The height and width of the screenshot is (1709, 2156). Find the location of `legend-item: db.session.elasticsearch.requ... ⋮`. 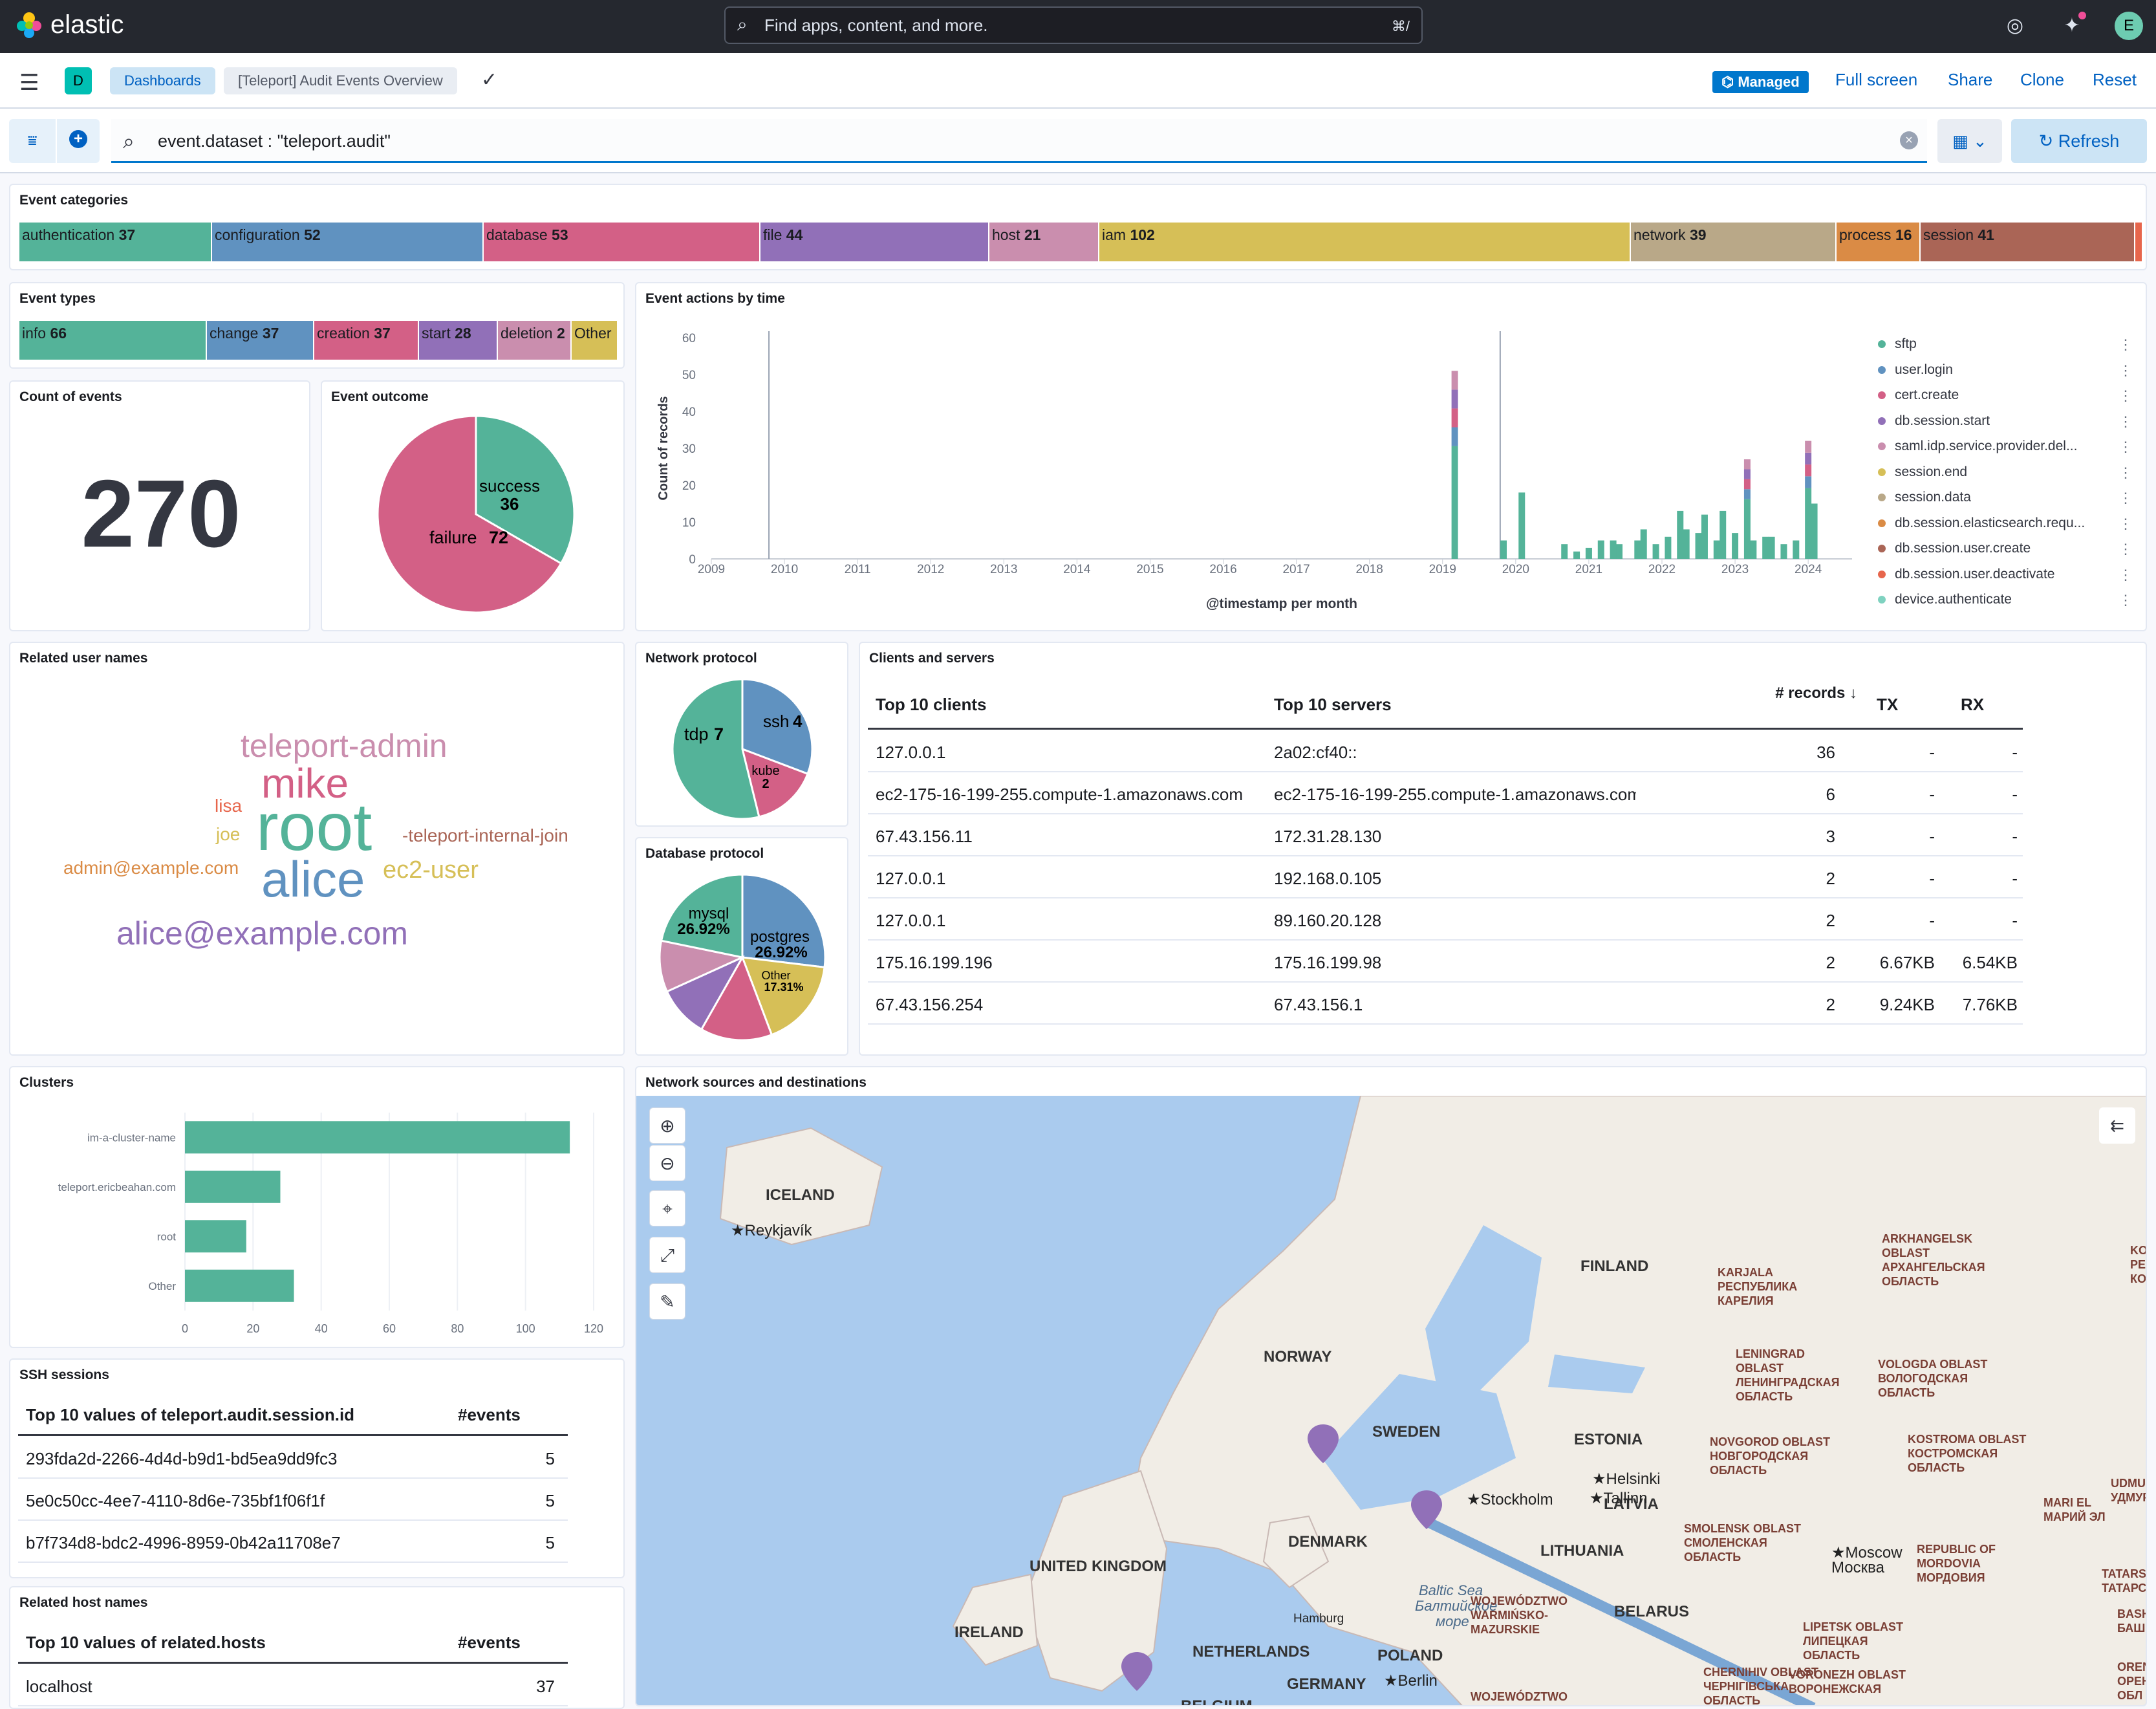

legend-item: db.session.elasticsearch.requ... ⋮ is located at coordinates (2012, 523).